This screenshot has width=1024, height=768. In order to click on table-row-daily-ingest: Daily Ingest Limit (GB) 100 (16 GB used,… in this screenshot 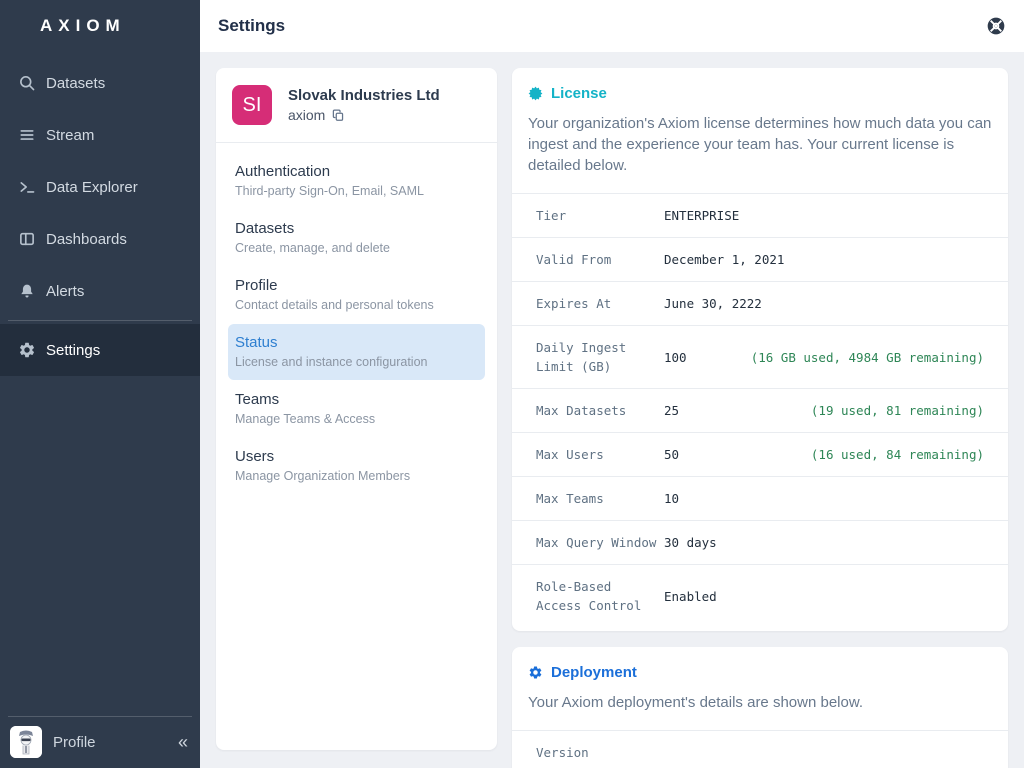, I will do `click(760, 356)`.